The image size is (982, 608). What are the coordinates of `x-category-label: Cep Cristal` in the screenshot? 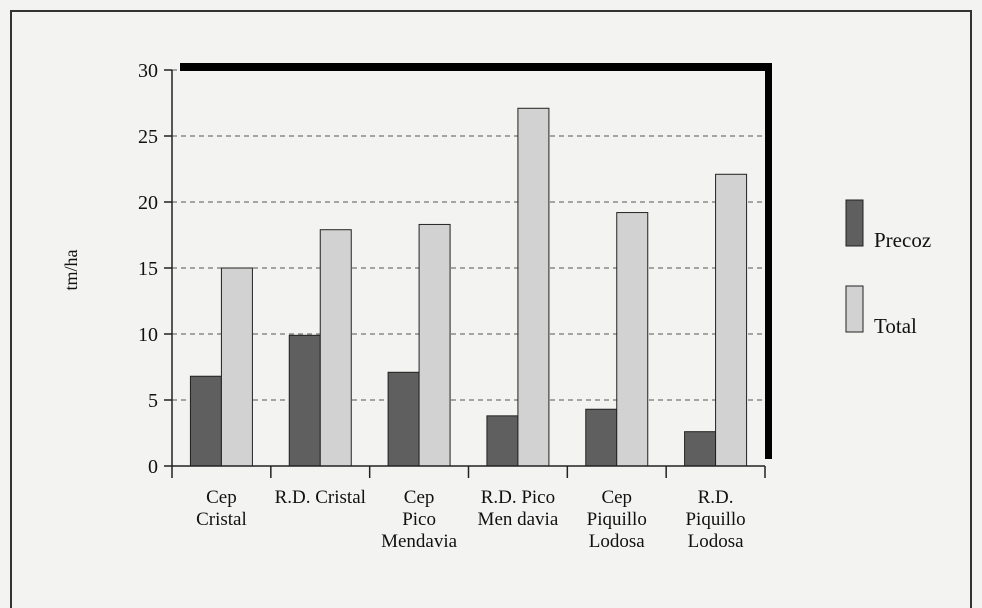 It's located at (221, 508).